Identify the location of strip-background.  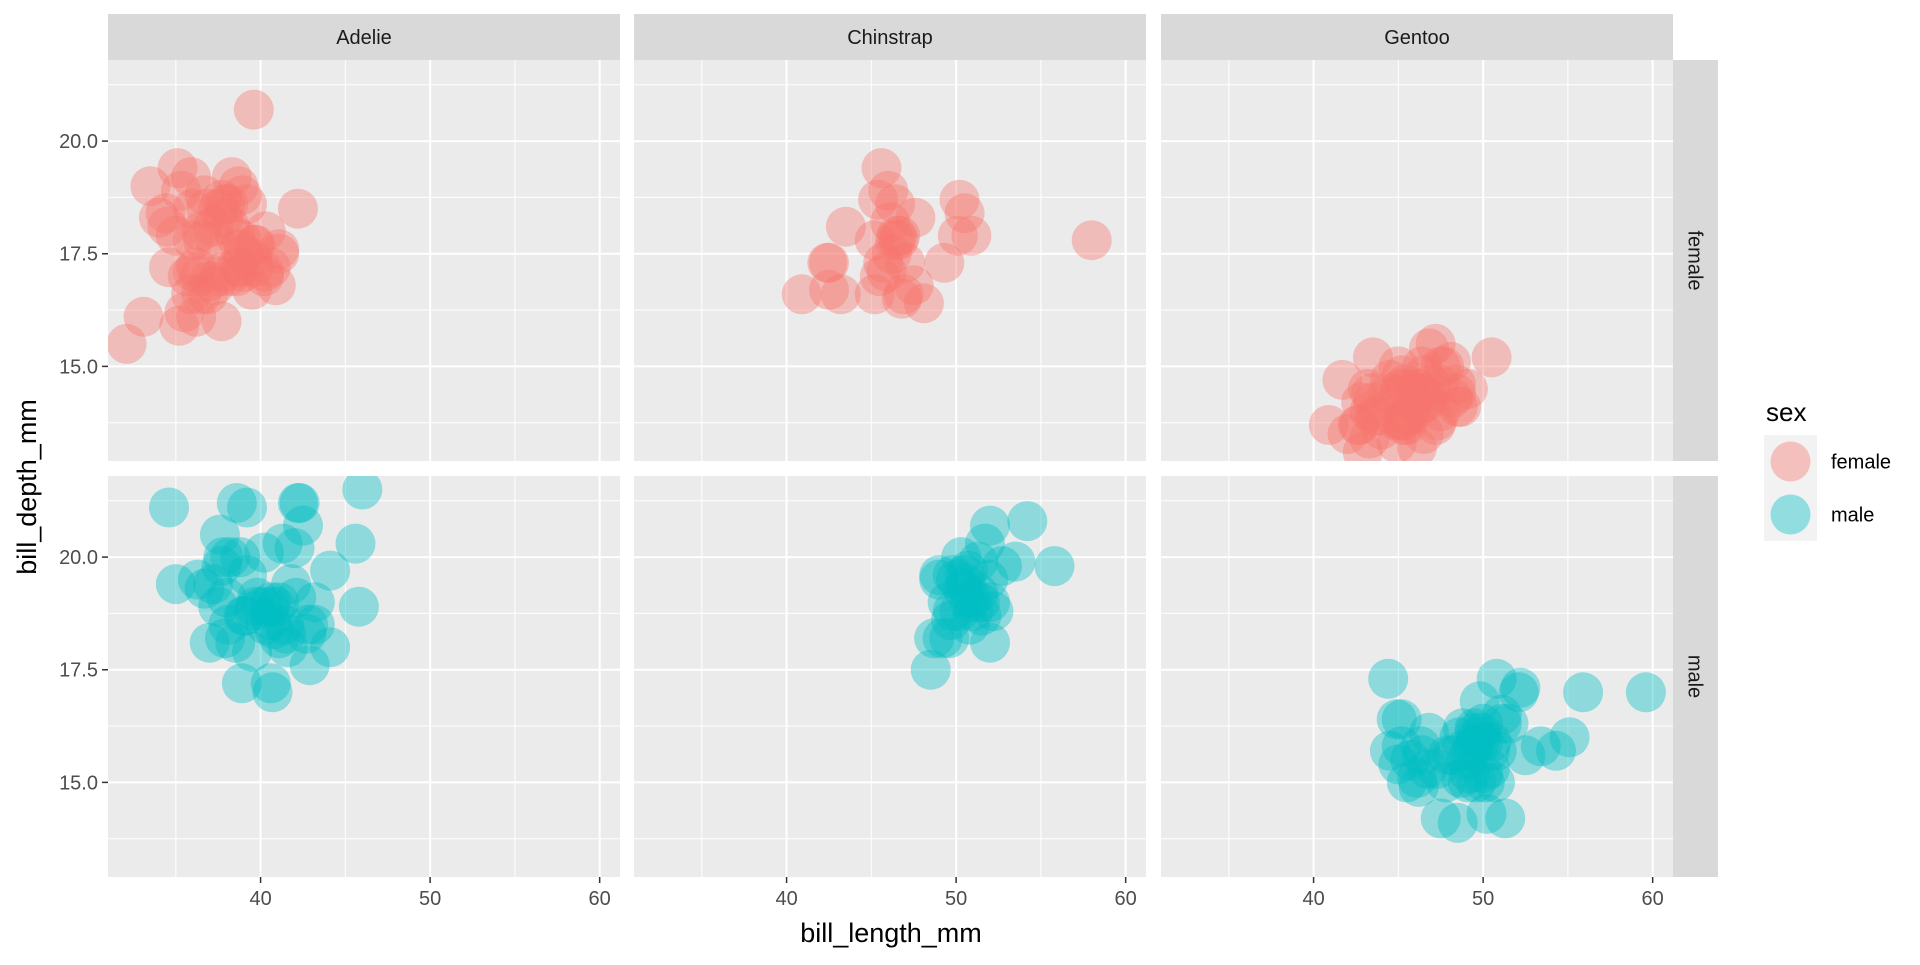
(1695, 676).